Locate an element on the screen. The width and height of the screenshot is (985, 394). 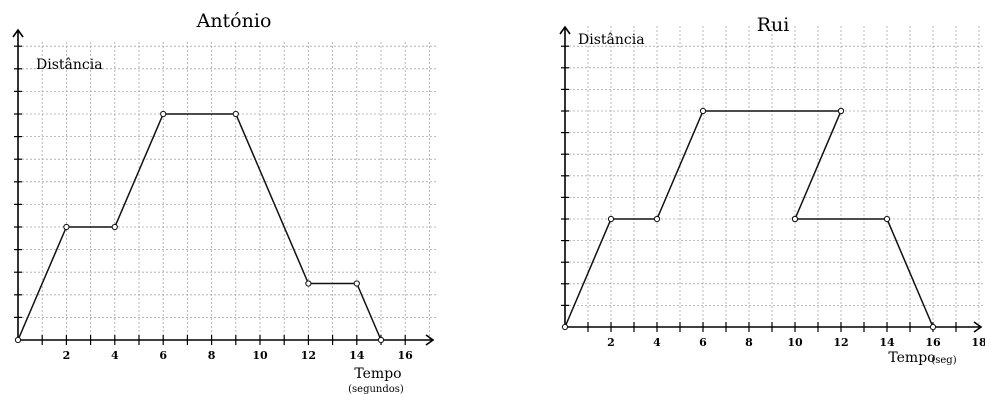
chart-title: António is located at coordinates (234, 21).